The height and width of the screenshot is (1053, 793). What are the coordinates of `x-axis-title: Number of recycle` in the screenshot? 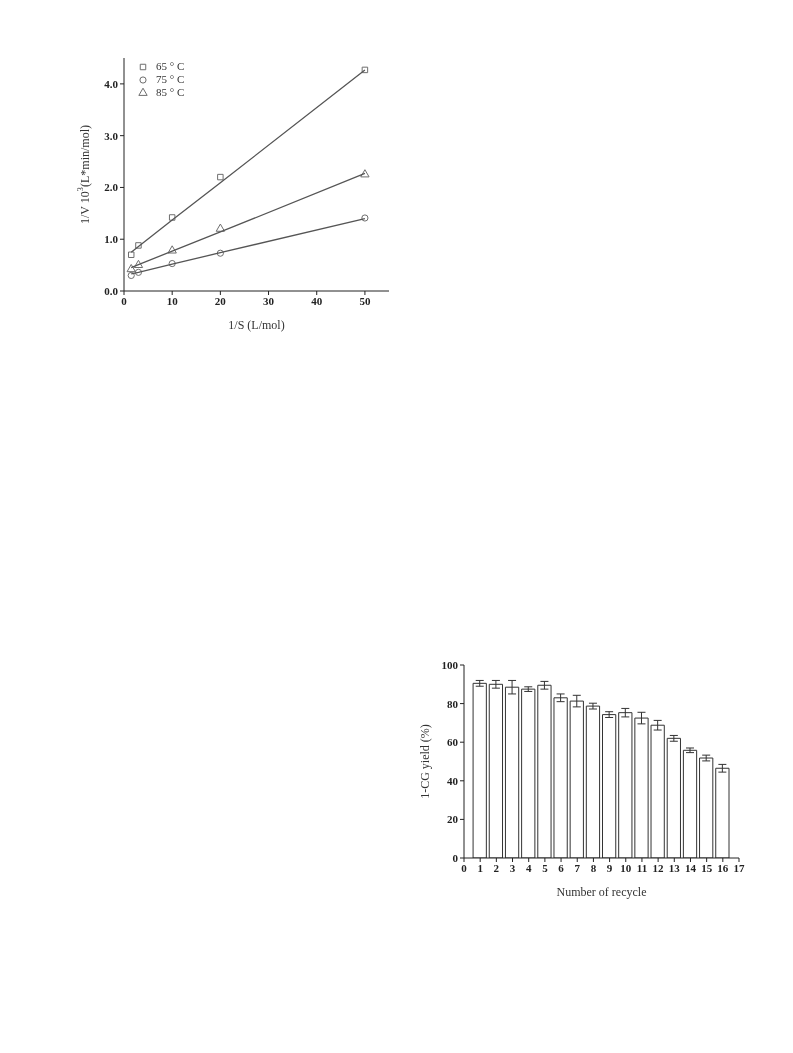 It's located at (601, 892).